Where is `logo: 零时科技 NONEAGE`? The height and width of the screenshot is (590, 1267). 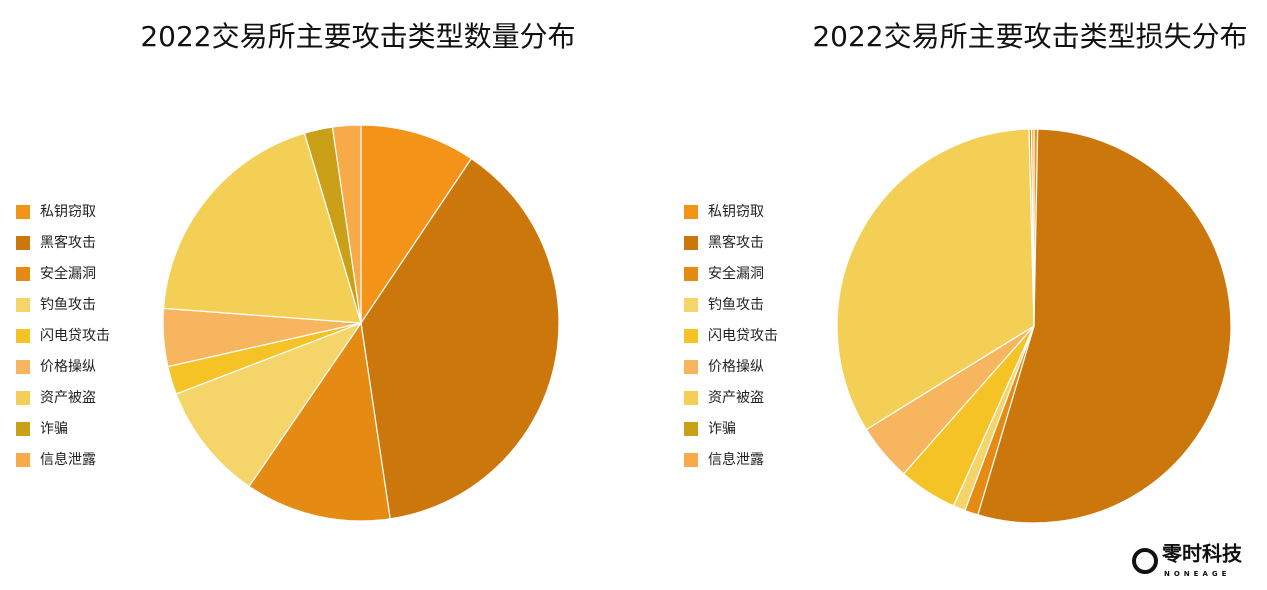
logo: 零时科技 NONEAGE is located at coordinates (1187, 560).